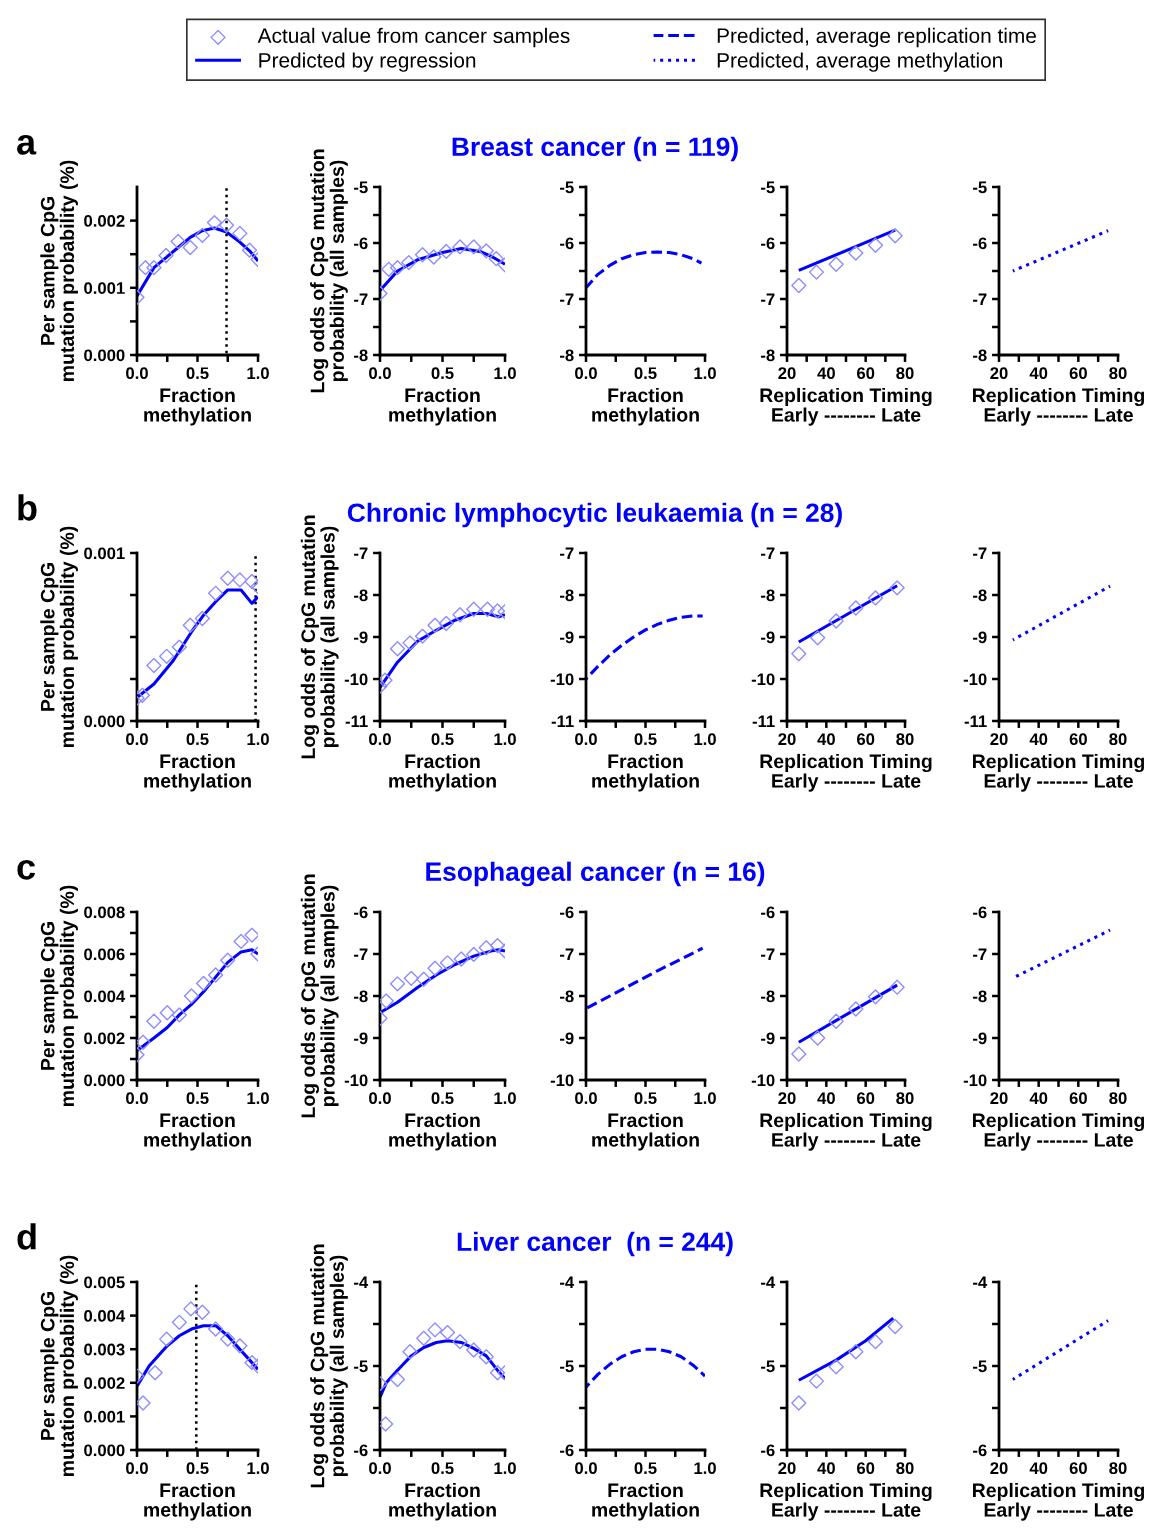 Image resolution: width=1150 pixels, height=1528 pixels. I want to click on y-tick-label: 0.002, so click(104, 1038).